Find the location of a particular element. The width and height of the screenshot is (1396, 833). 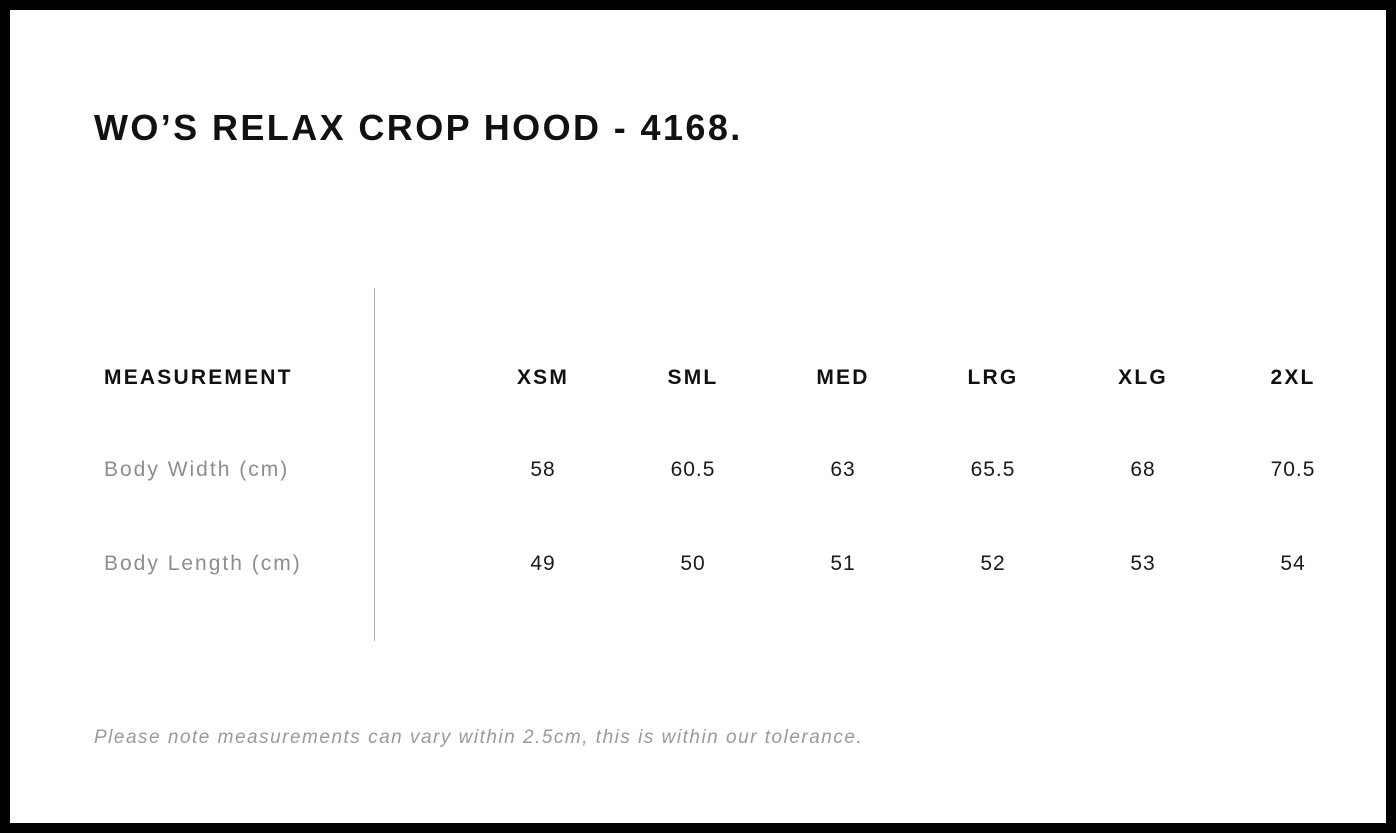

cell-body-length-sml: 50 is located at coordinates (693, 563).